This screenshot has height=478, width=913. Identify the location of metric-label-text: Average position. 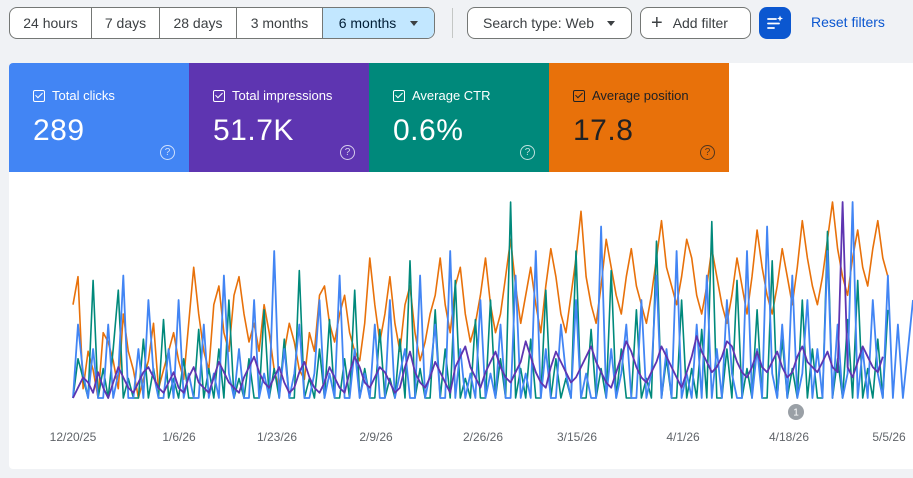
(640, 95).